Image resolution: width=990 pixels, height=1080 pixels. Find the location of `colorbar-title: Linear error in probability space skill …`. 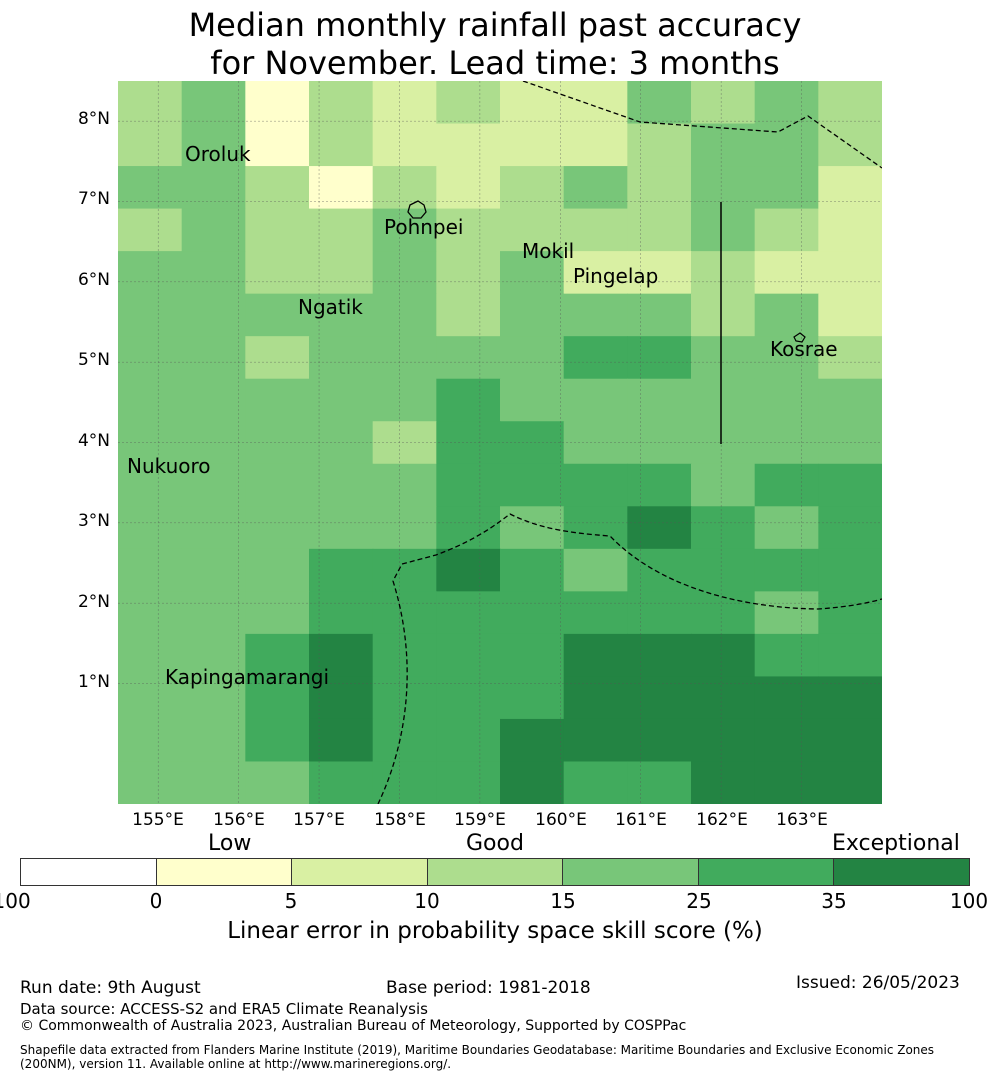

colorbar-title: Linear error in probability space skill … is located at coordinates (495, 931).